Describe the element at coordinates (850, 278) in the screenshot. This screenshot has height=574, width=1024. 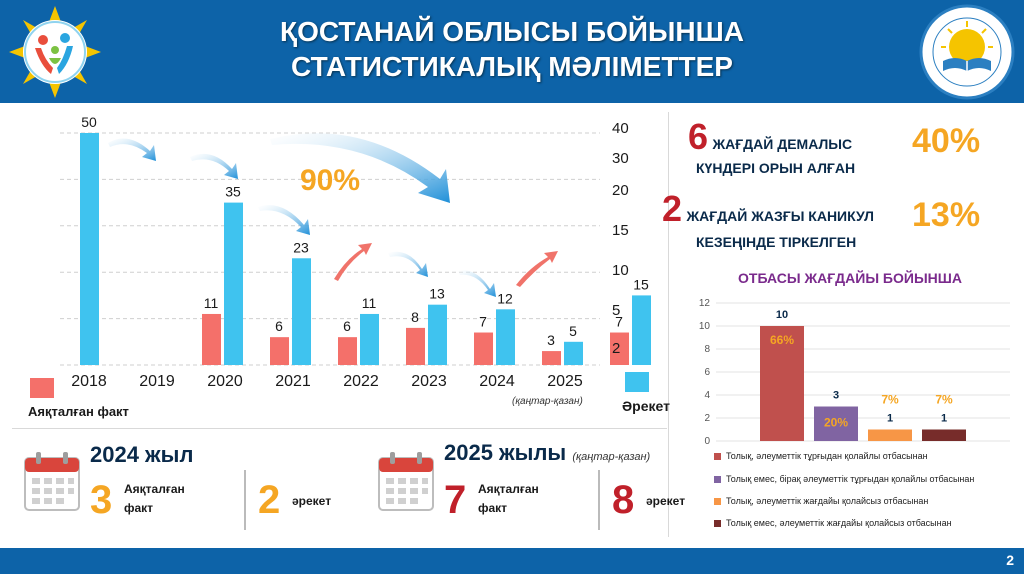
I see `family-chart-title: ОТБАСЫ ЖАҒДАЙЫ БОЙЫНША` at that location.